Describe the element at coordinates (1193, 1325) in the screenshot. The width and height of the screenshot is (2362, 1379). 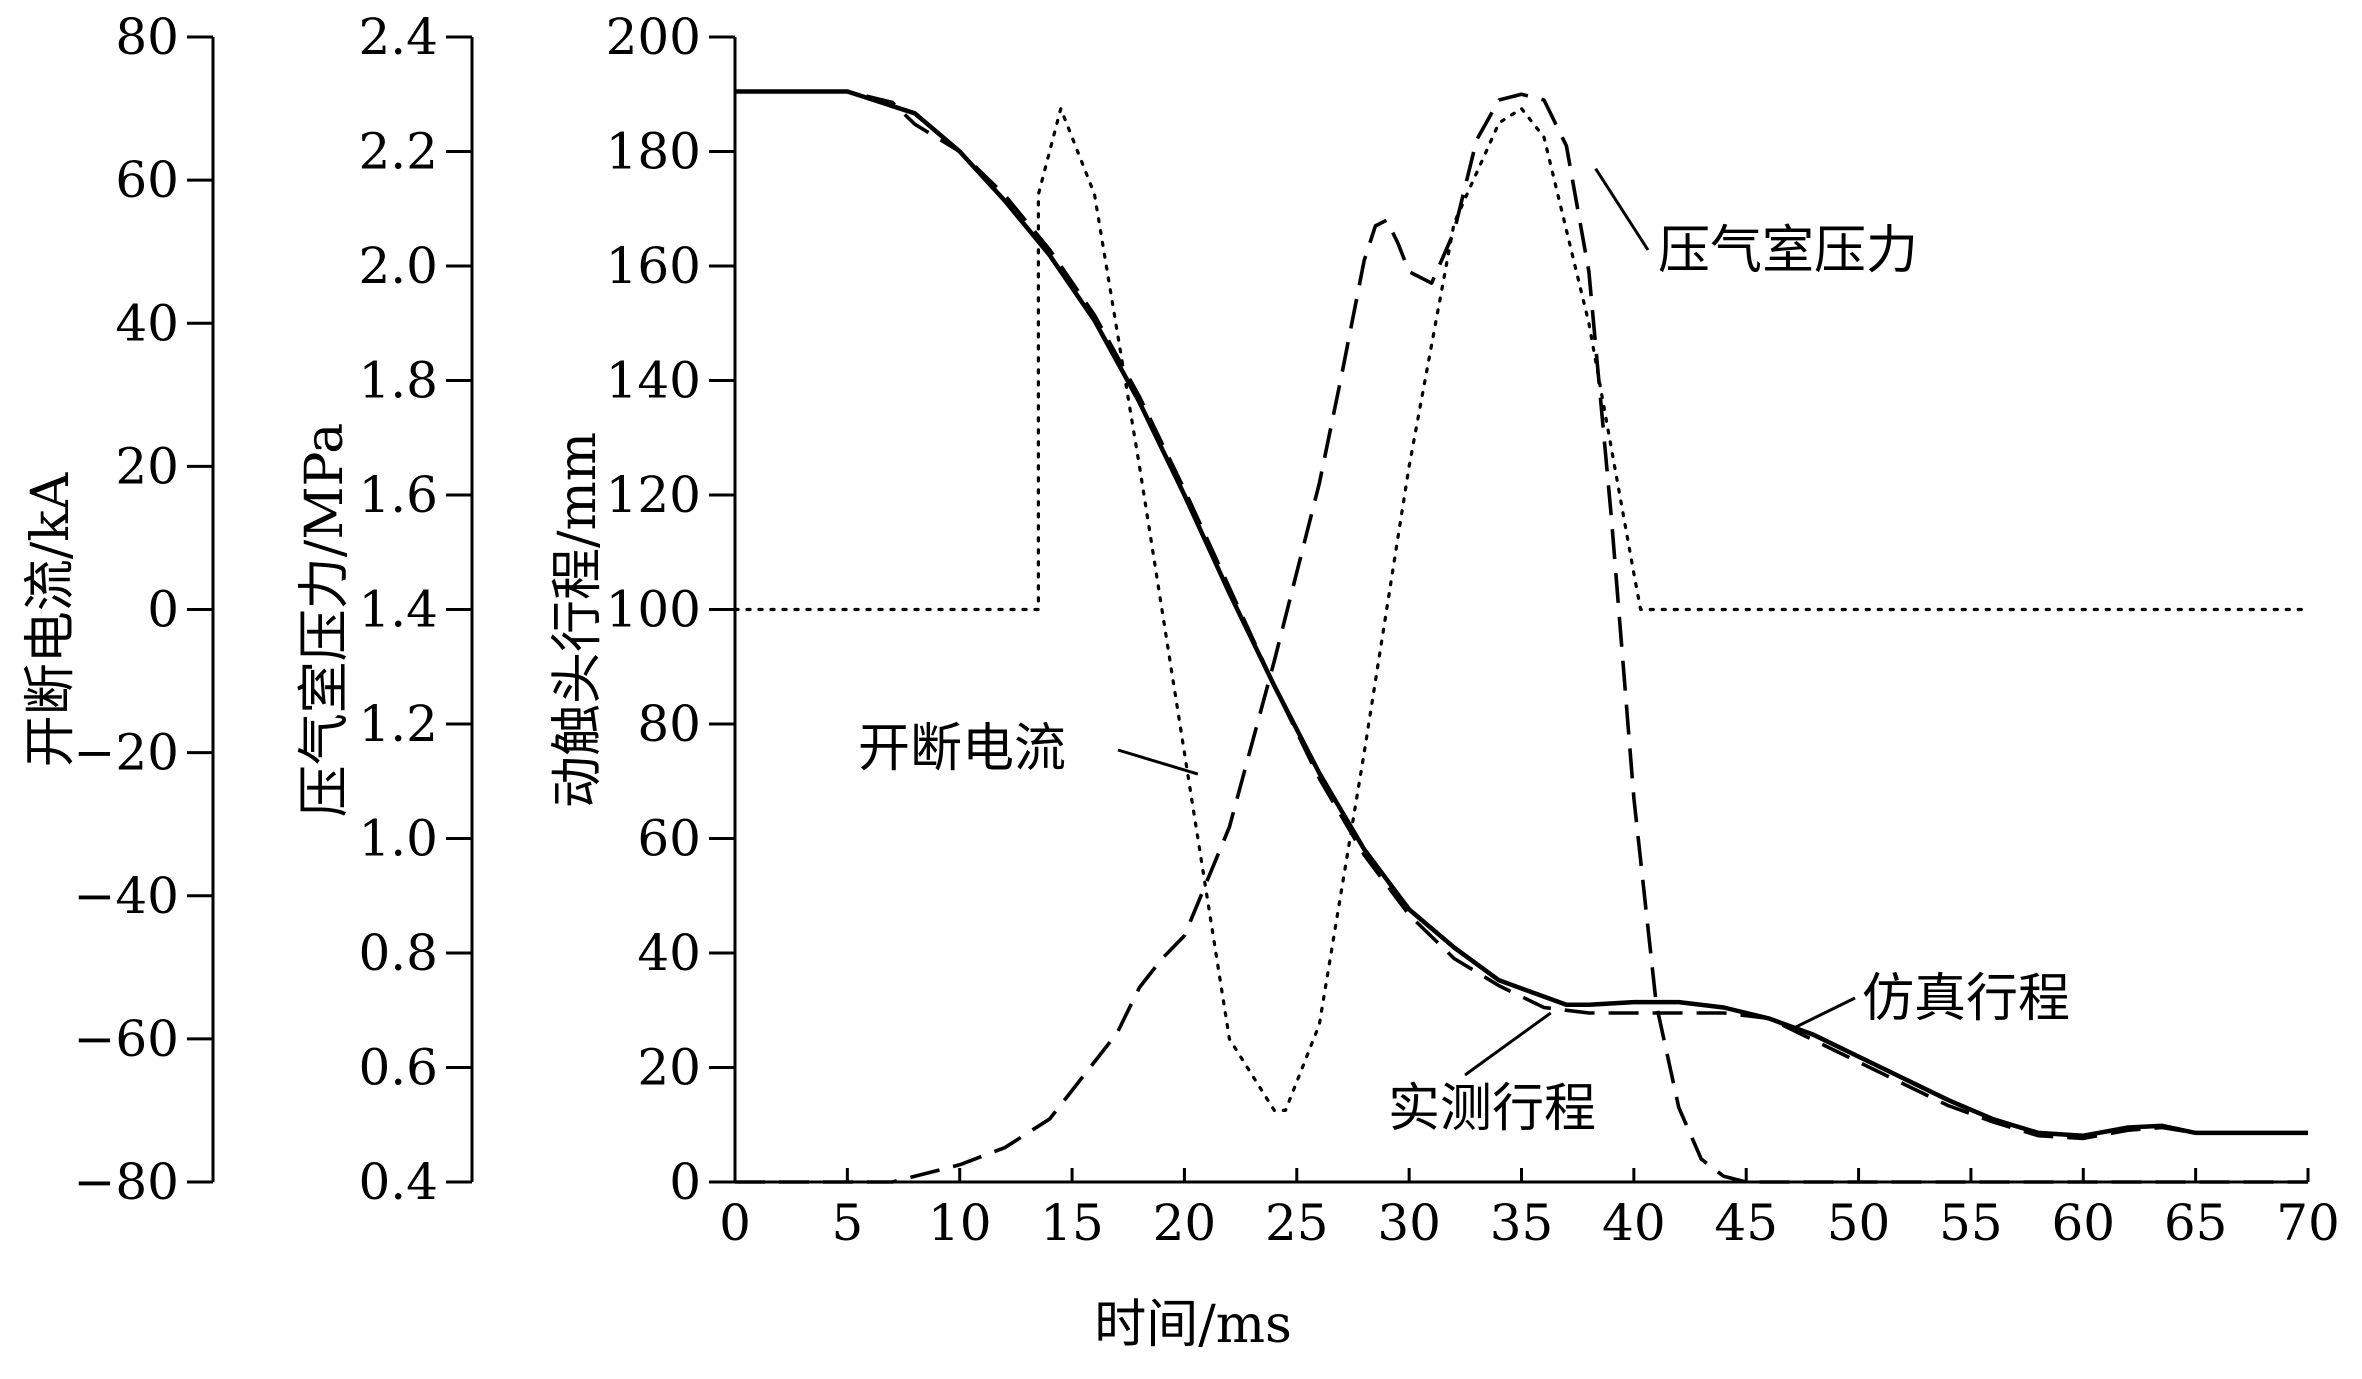
I see `x-axis-title: 时间/ms` at that location.